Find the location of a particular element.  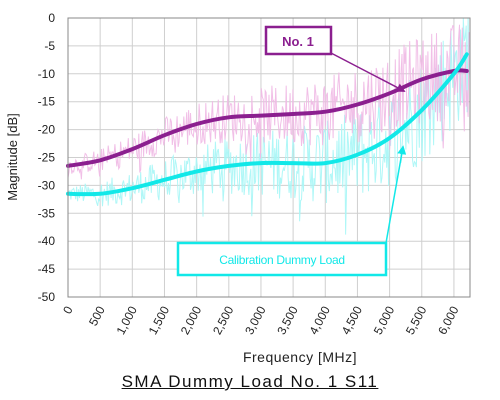

x-tick-label: 0 is located at coordinates (68, 310).